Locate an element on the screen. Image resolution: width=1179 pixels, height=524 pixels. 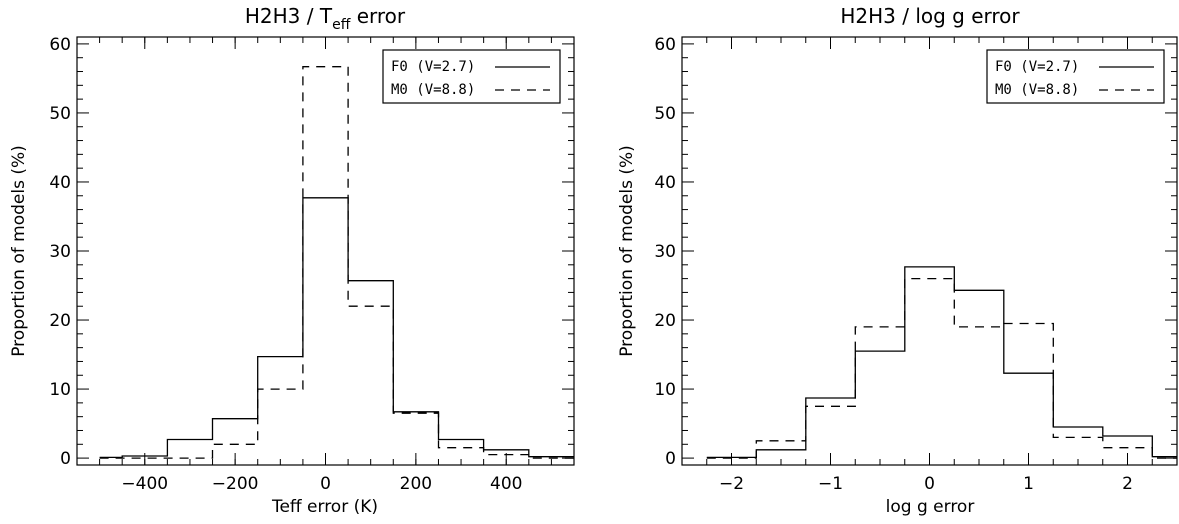
series-f0-histogram is located at coordinates (941, 362).